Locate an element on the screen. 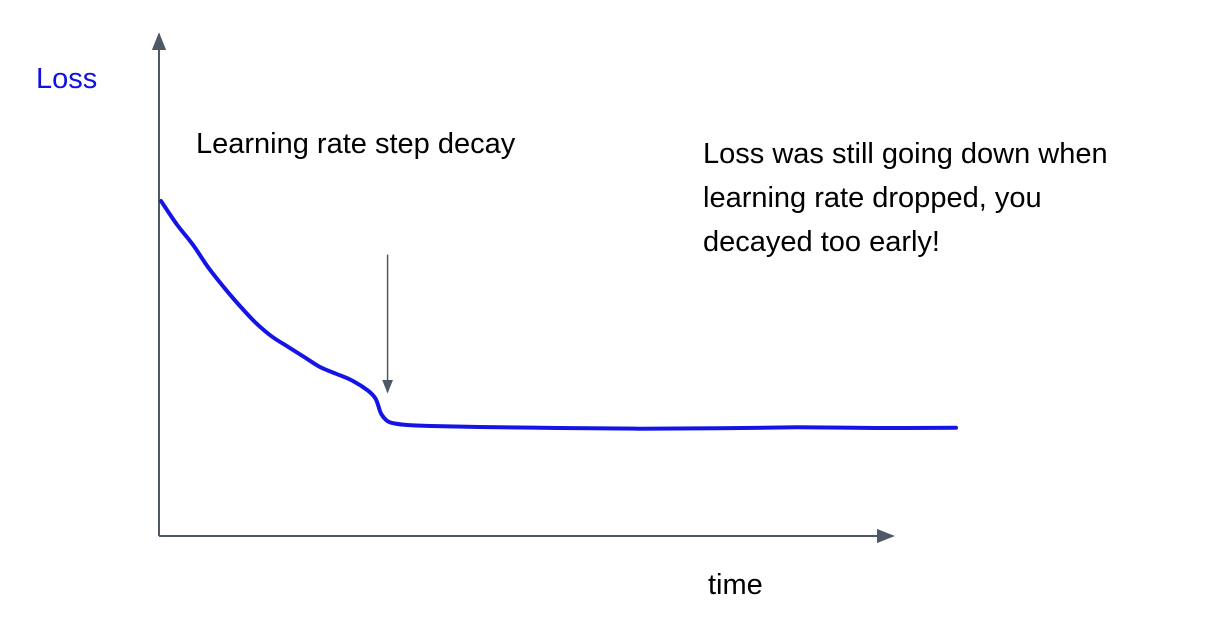 This screenshot has width=1219, height=624. annotation-step-decay: Learning rate step decay is located at coordinates (356, 144).